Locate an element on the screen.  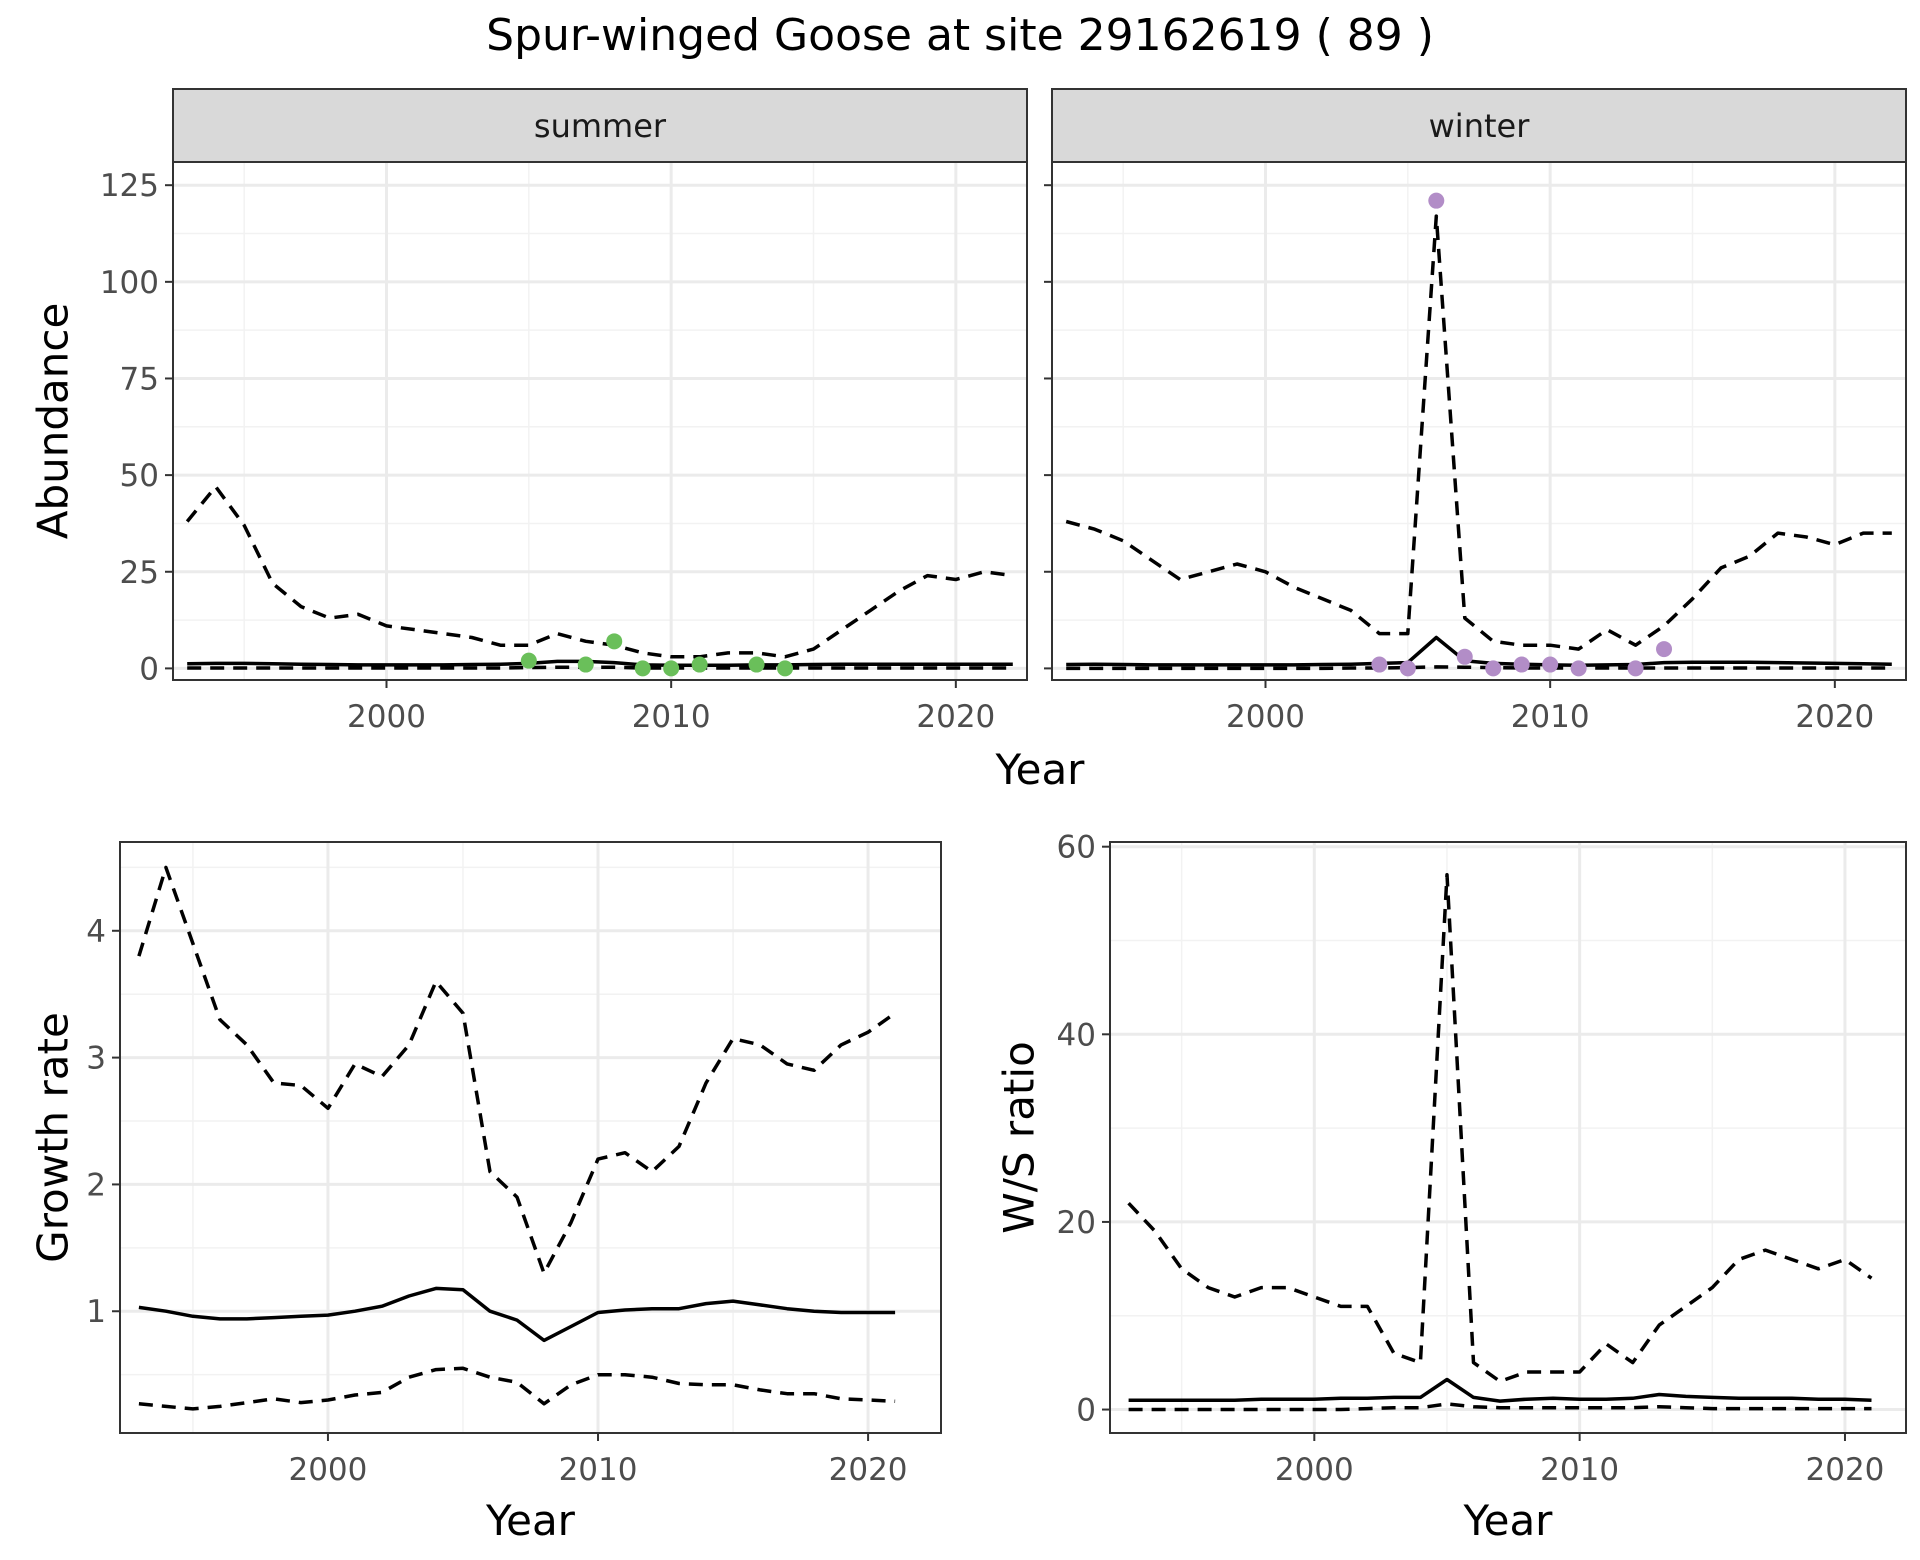
y-tick-label: 20 is located at coordinates (1076, 1223).